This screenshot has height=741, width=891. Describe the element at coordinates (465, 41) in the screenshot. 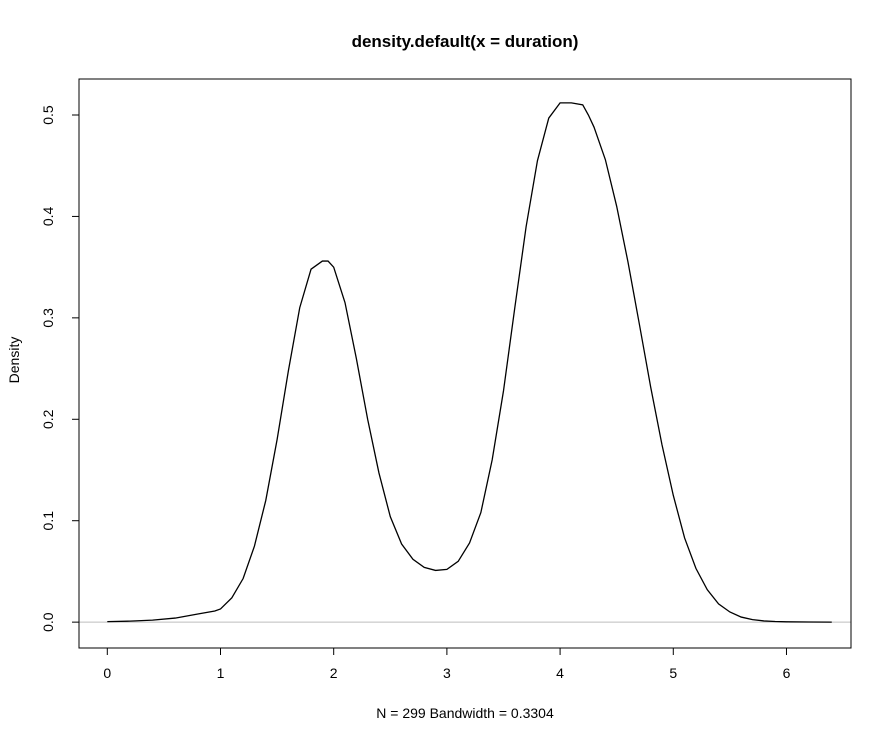

I see `chart-title: density.default(x = duration)` at that location.